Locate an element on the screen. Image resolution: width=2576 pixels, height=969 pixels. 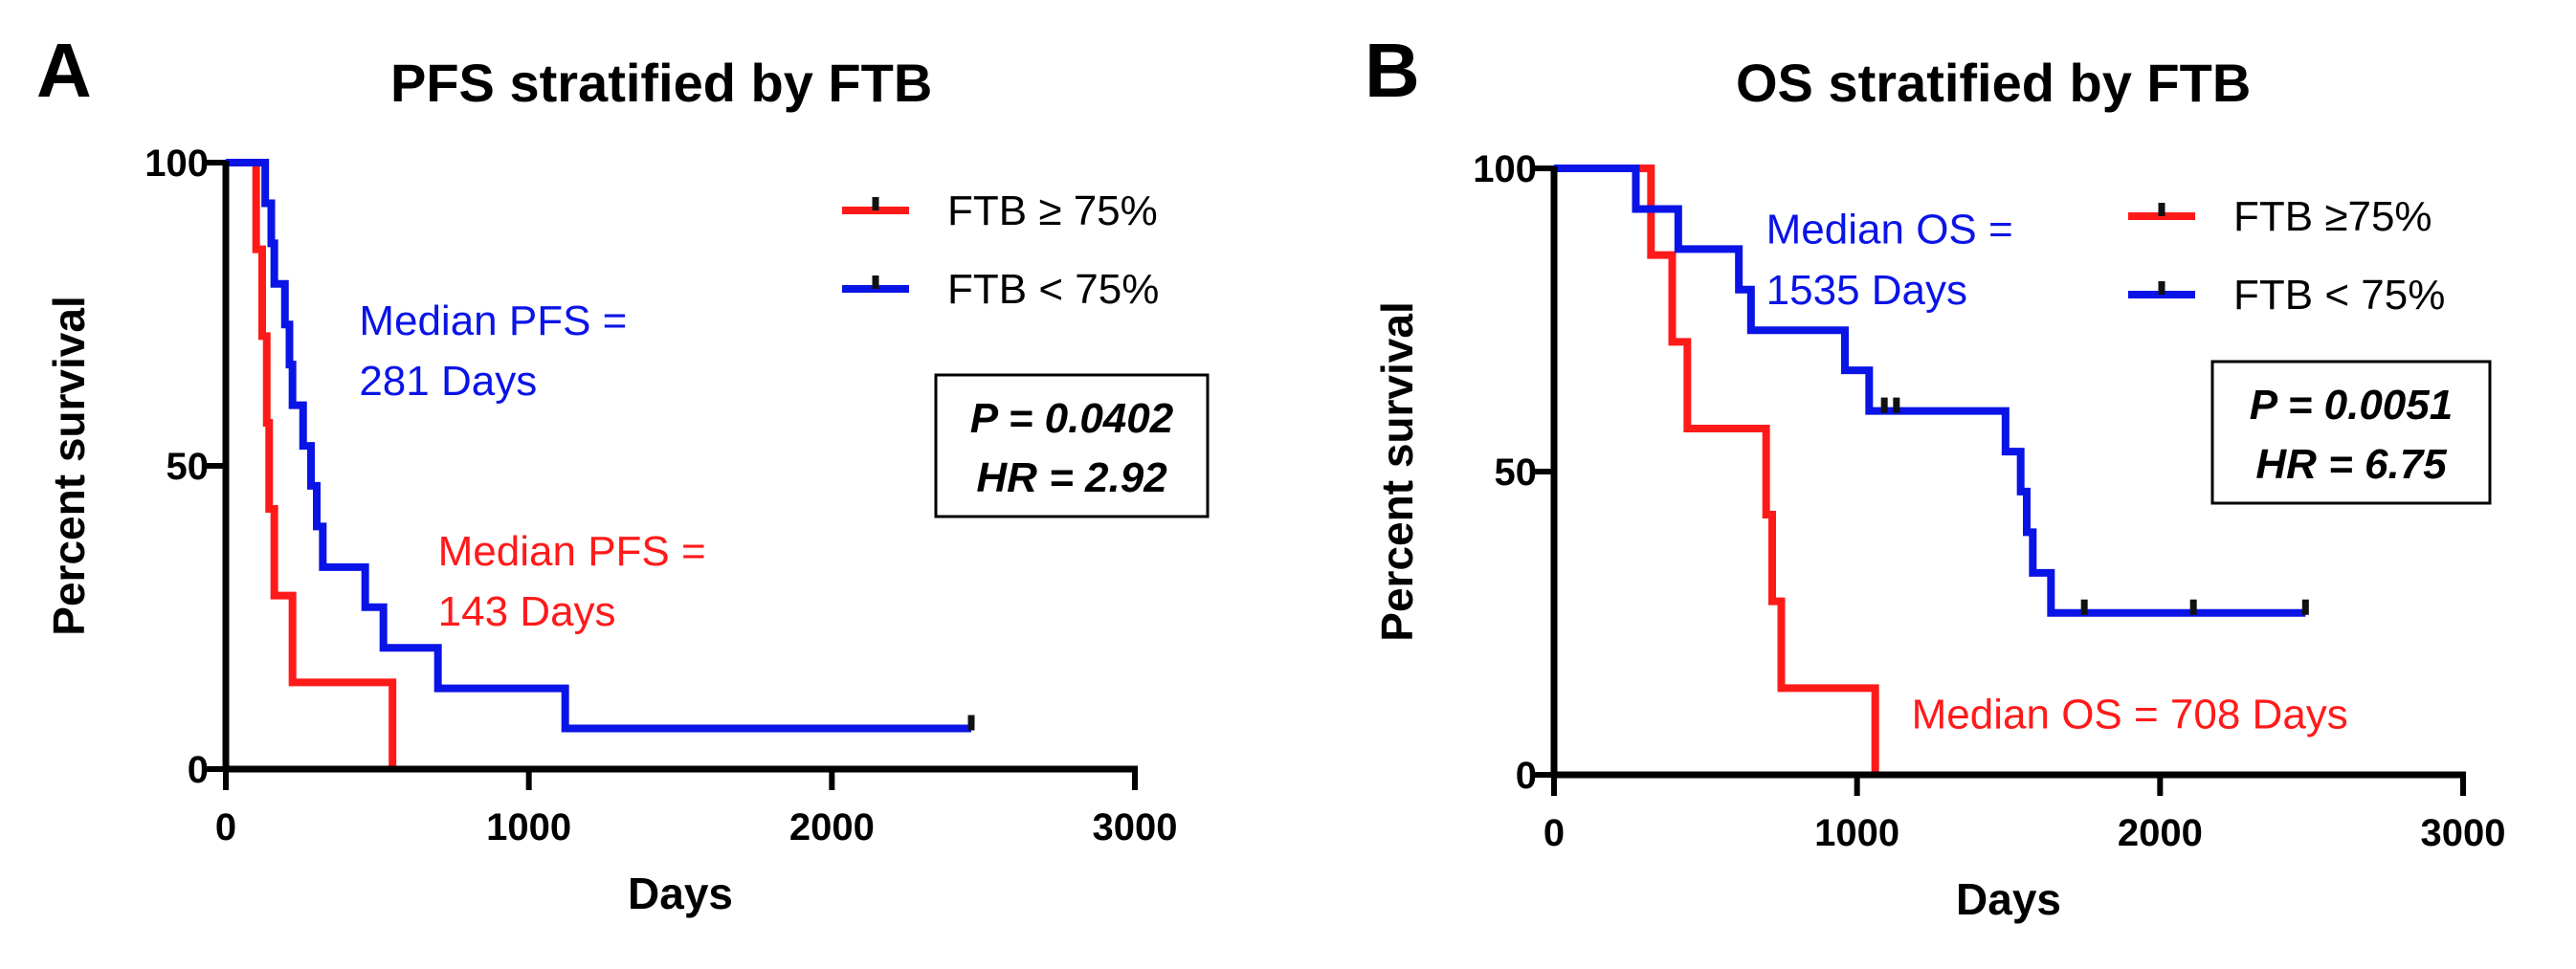
legend-label-0: FTB ≥75% is located at coordinates (2332, 216).